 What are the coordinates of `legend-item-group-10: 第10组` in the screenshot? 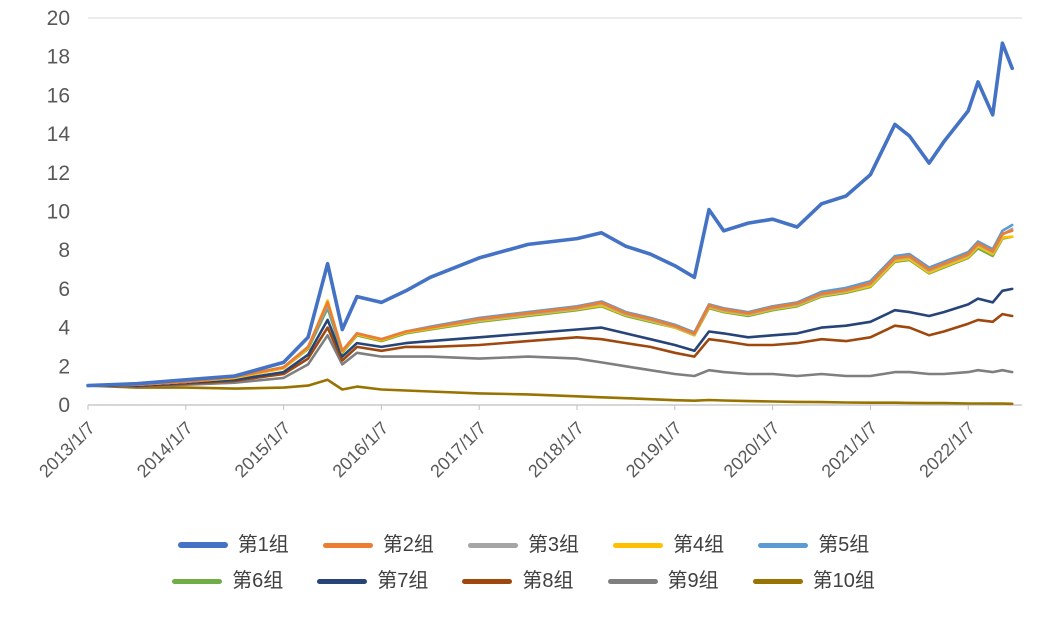 It's located at (813, 581).